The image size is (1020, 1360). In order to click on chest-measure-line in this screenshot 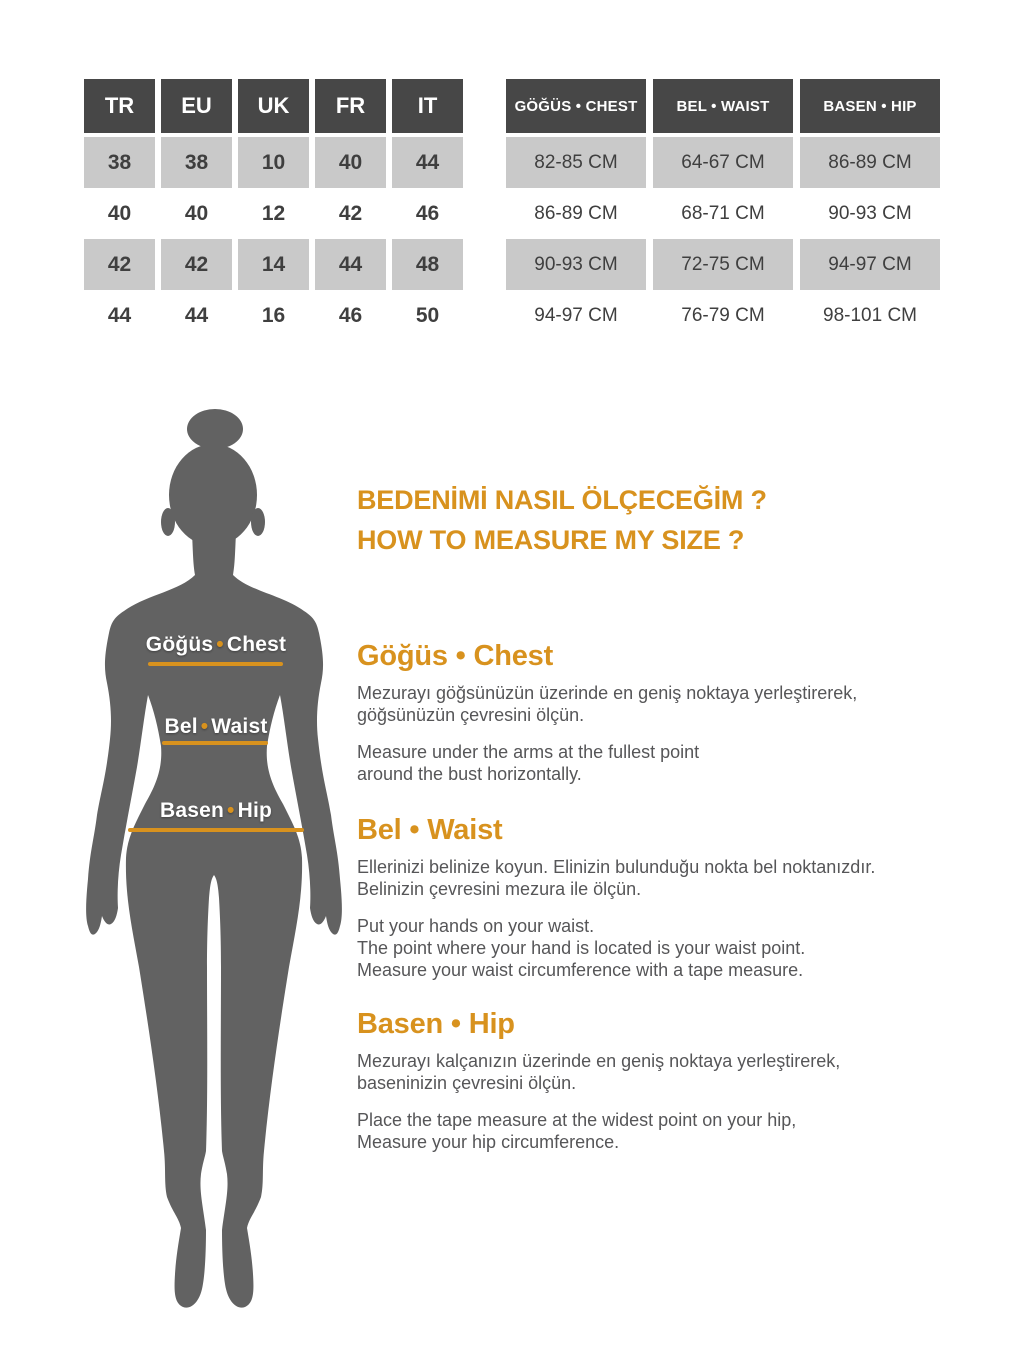, I will do `click(215, 664)`.